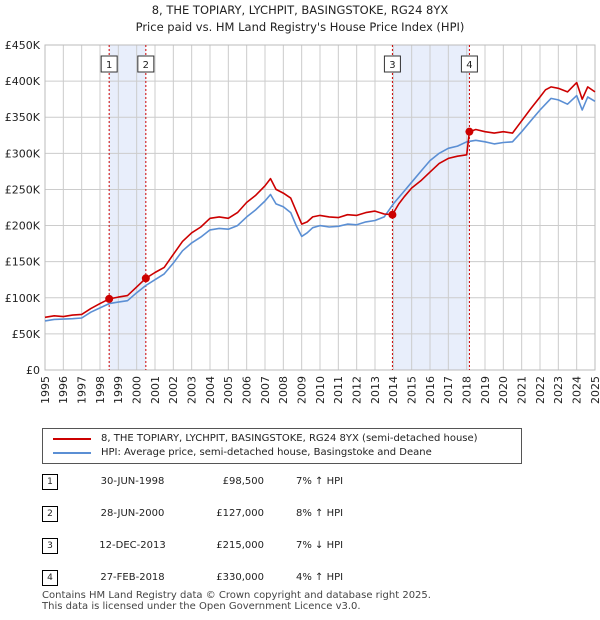 The height and width of the screenshot is (620, 600). Describe the element at coordinates (558, 390) in the screenshot. I see `x-tick-label: 2023` at that location.